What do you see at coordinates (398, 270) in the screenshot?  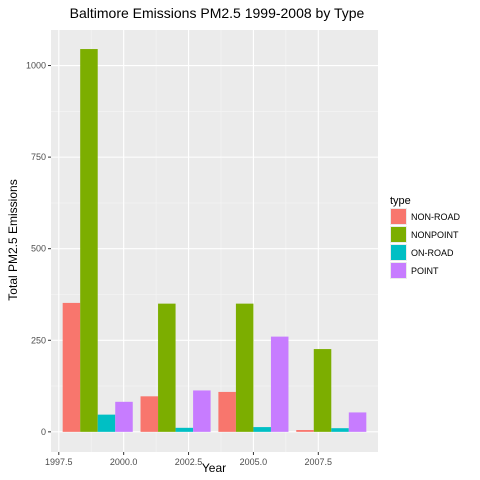 I see `legend-swatch-point` at bounding box center [398, 270].